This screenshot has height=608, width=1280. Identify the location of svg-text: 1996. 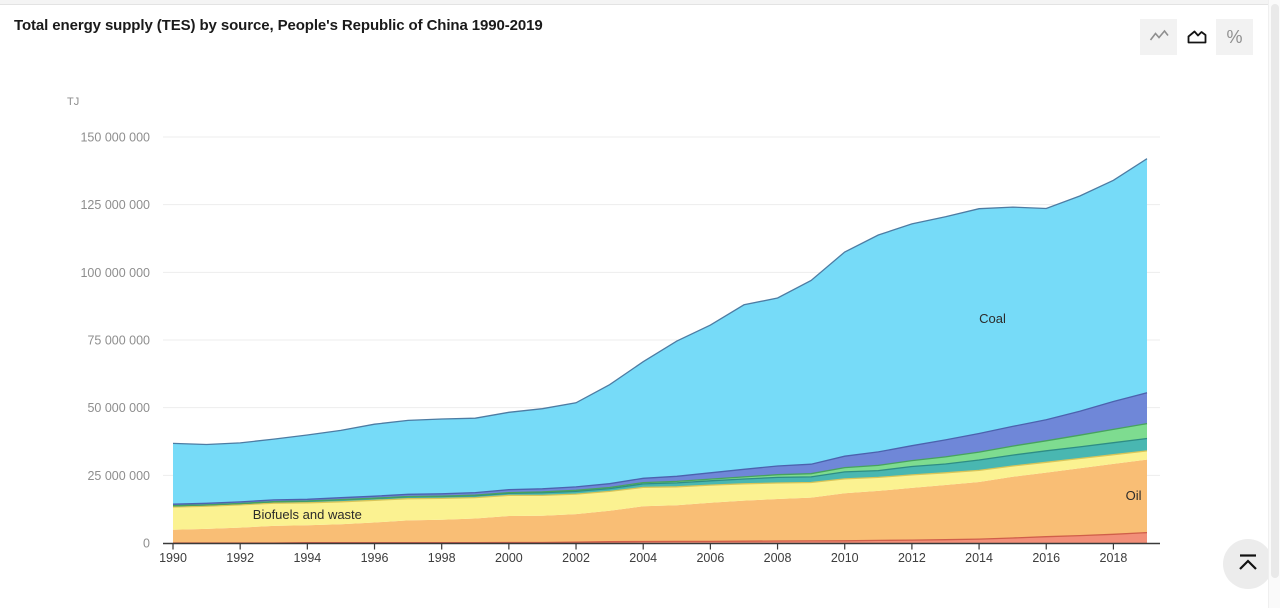
(375, 558).